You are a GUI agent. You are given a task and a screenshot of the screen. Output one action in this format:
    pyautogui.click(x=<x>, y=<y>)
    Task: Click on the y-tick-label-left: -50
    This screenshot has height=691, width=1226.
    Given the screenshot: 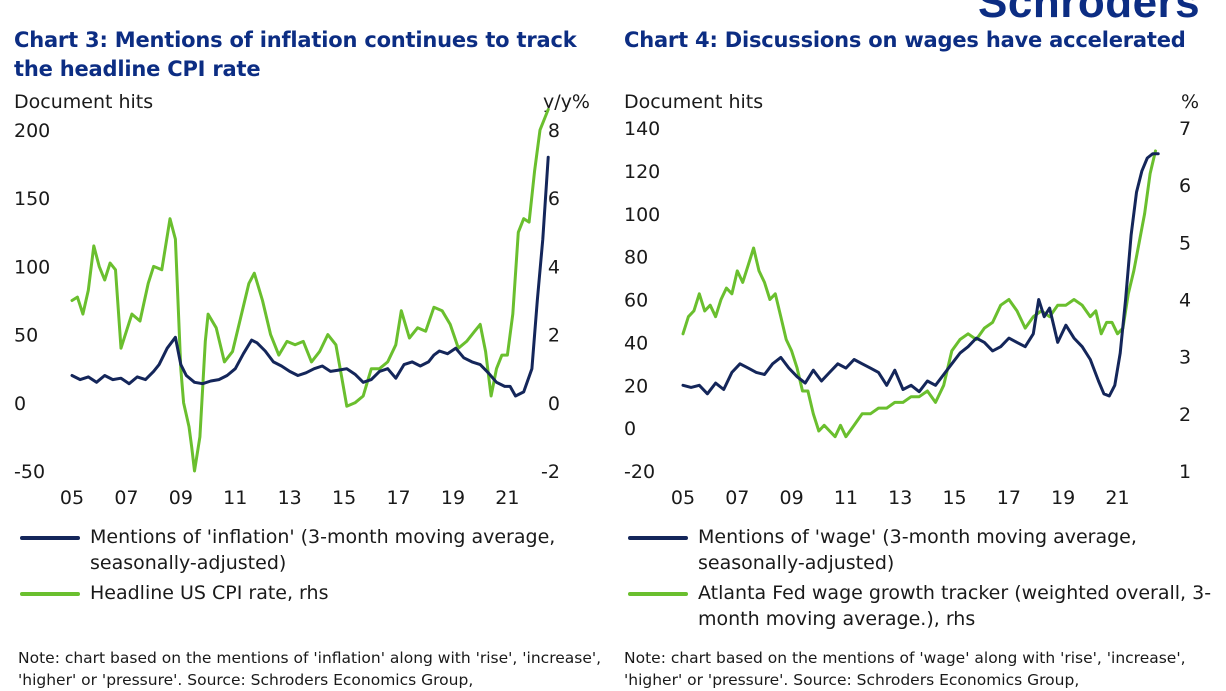 What is the action you would take?
    pyautogui.click(x=29, y=472)
    